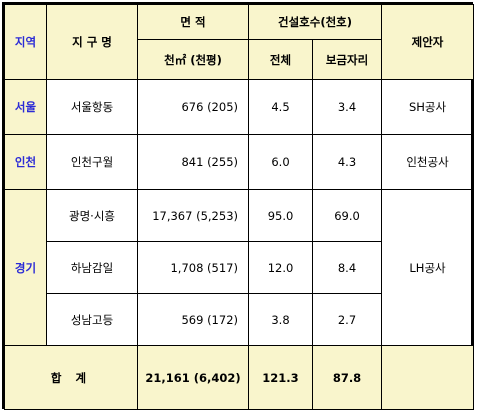  I want to click on table-row: 하남감일 1,708 (517) 12.0 8.4, so click(239, 267).